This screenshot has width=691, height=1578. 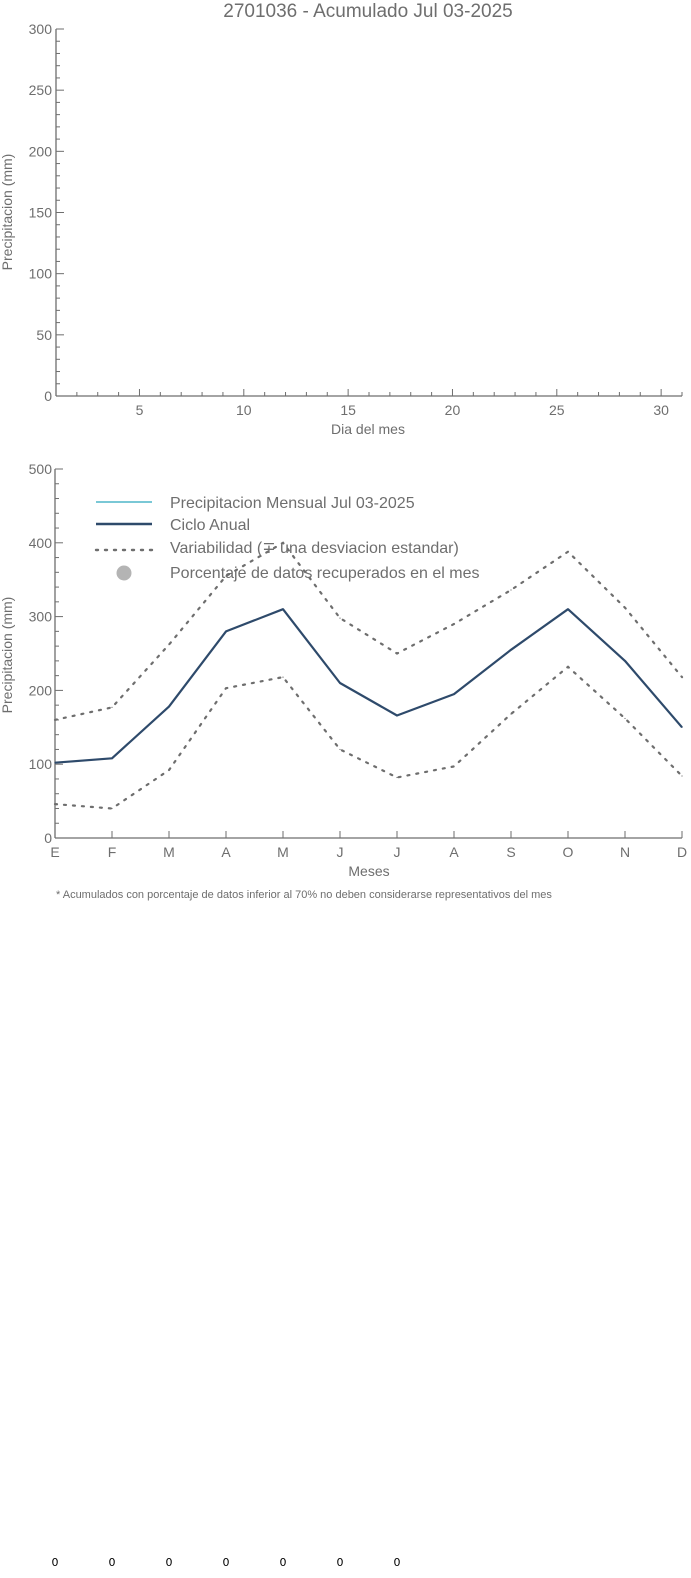 I want to click on y-tick-label: 150, so click(x=41, y=213).